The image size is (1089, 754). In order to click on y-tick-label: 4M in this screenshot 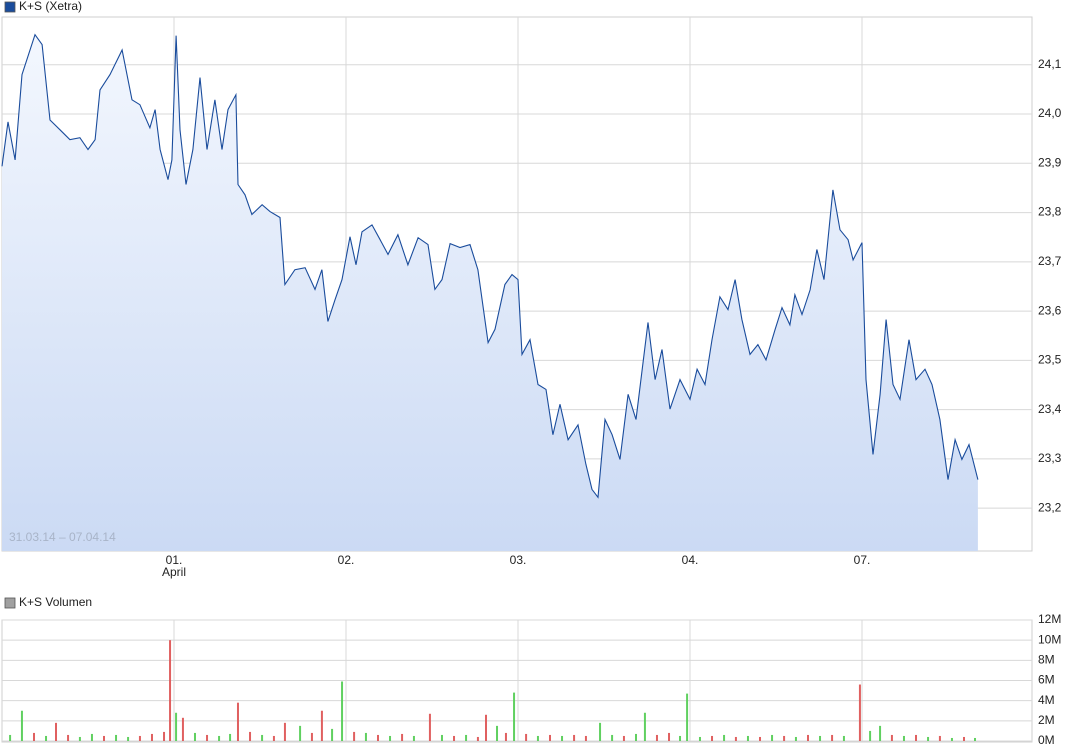, I will do `click(1046, 700)`.